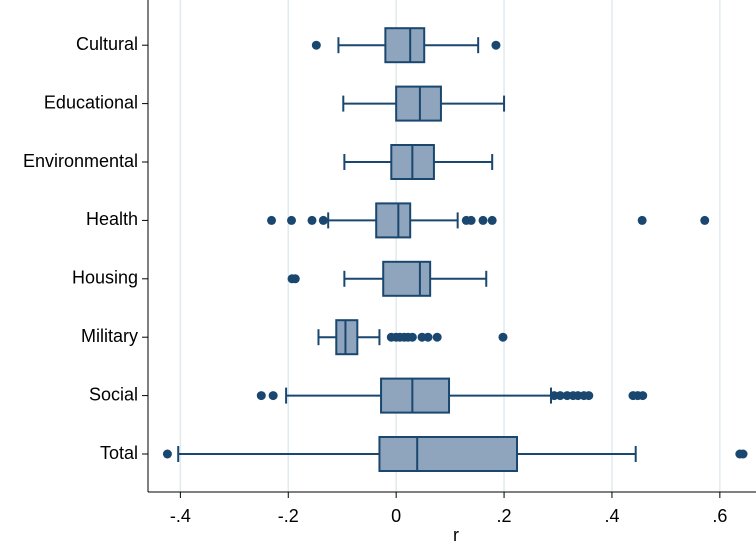  Describe the element at coordinates (107, 44) in the screenshot. I see `y-tick-label: Cultural` at that location.